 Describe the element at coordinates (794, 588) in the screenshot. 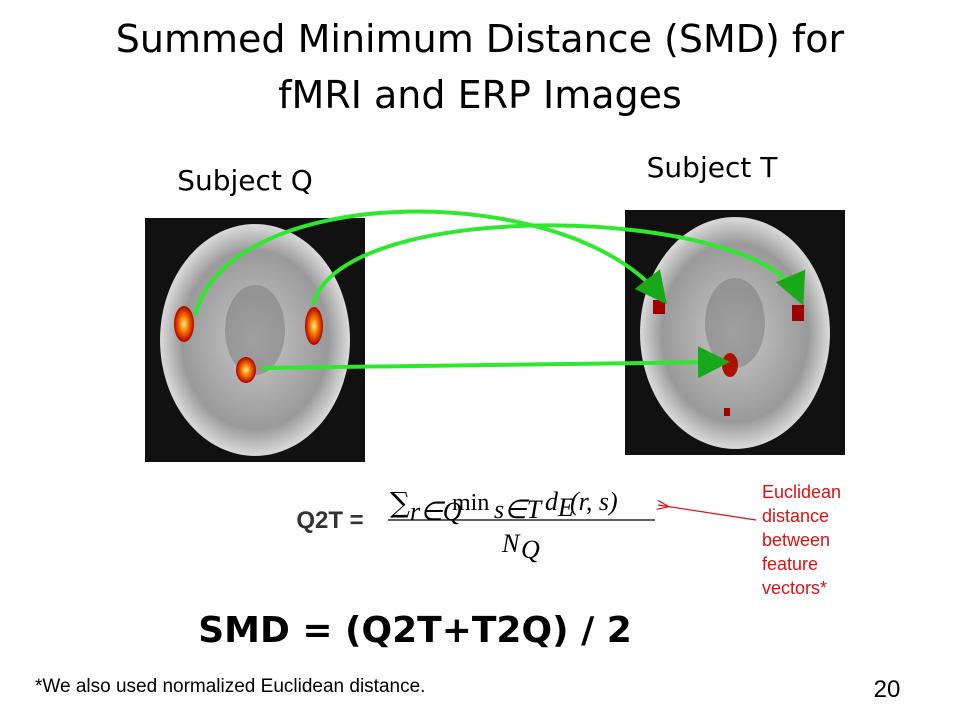

I see `annotation-line: vectors*` at that location.